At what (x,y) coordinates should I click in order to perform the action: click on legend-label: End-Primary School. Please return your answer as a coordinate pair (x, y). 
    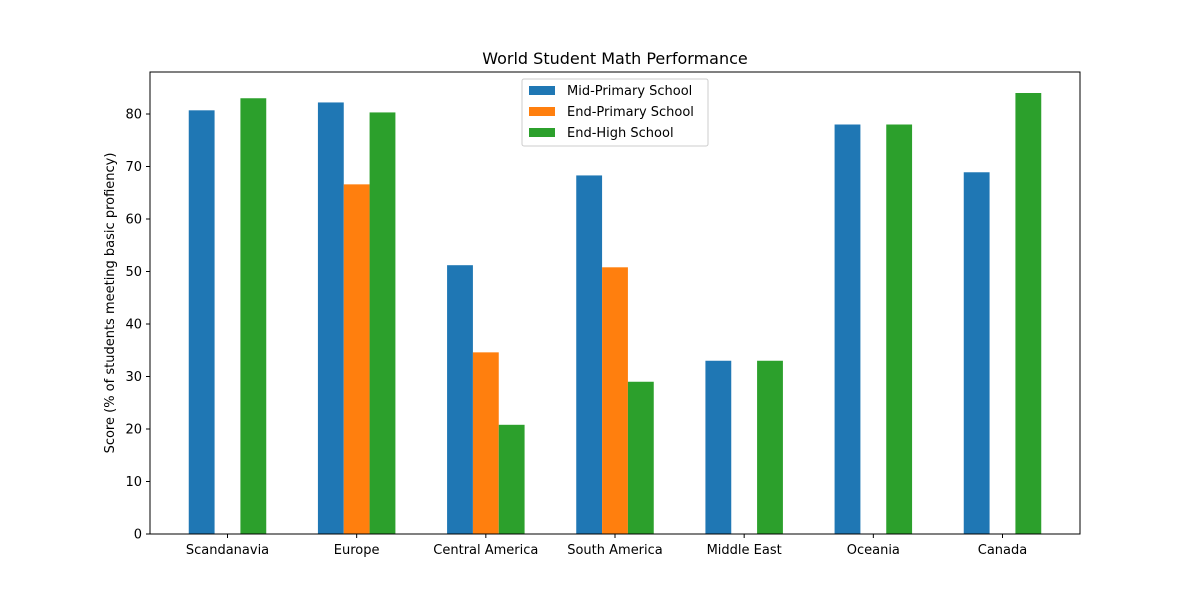
    Looking at the image, I should click on (630, 112).